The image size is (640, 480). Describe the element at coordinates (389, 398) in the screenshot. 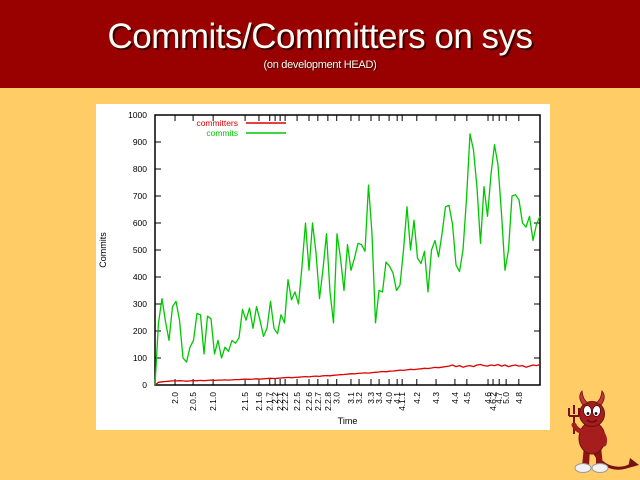

I see `x-tick-label: 4.0` at that location.